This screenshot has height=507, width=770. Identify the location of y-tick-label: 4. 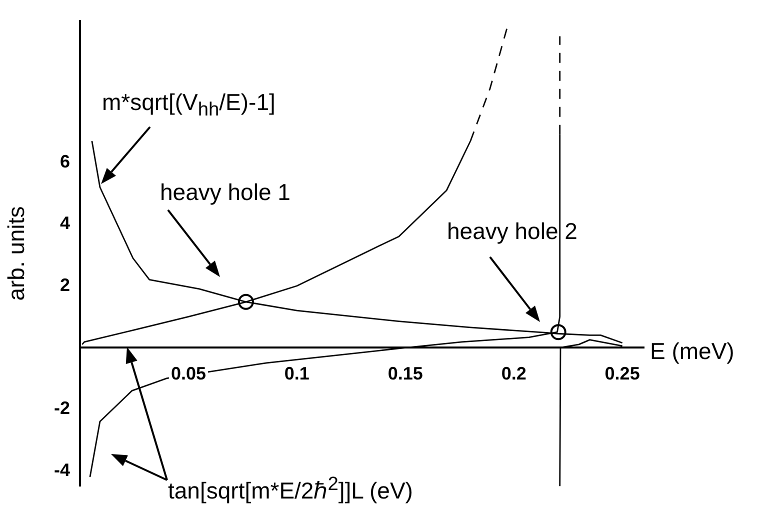
(65, 223).